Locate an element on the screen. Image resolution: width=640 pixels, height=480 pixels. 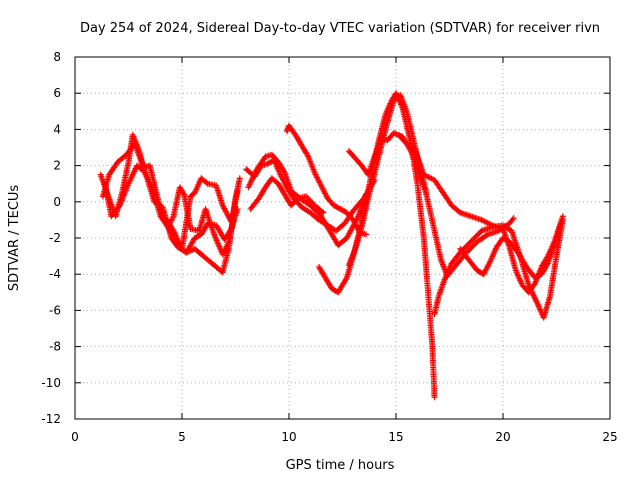
y-tick-label: 0 is located at coordinates (57, 202).